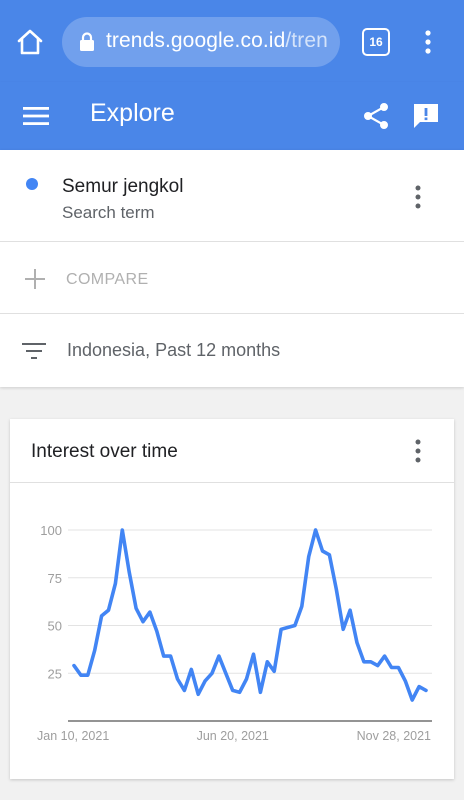 This screenshot has width=464, height=800. I want to click on plus-icon, so click(35, 279).